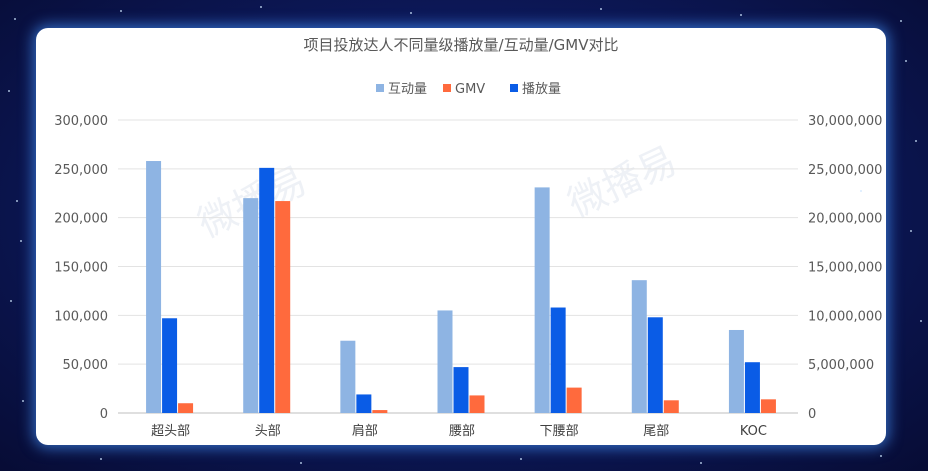  Describe the element at coordinates (365, 431) in the screenshot. I see `category-label: 肩部` at that location.